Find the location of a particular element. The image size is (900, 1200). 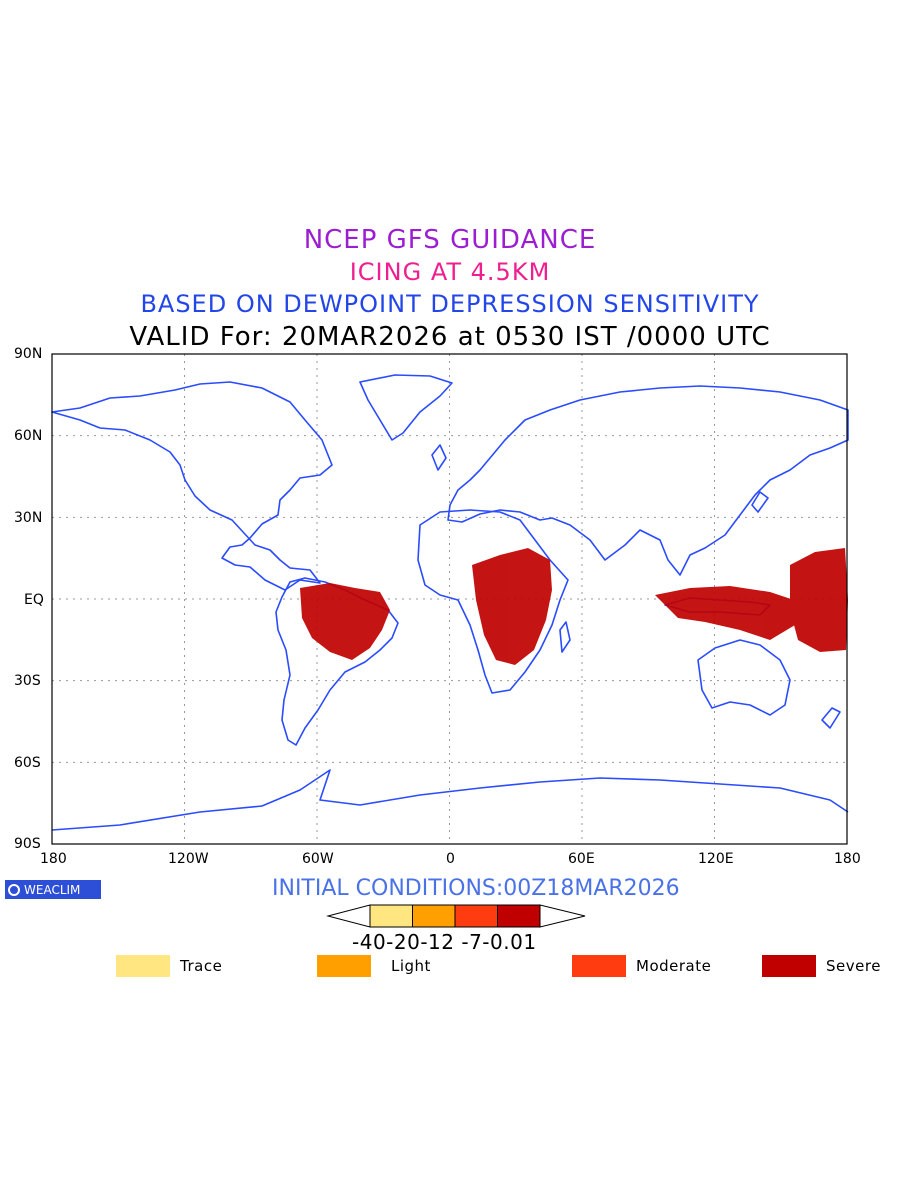

title-parameter: ICING AT 4.5KM is located at coordinates (450, 272).